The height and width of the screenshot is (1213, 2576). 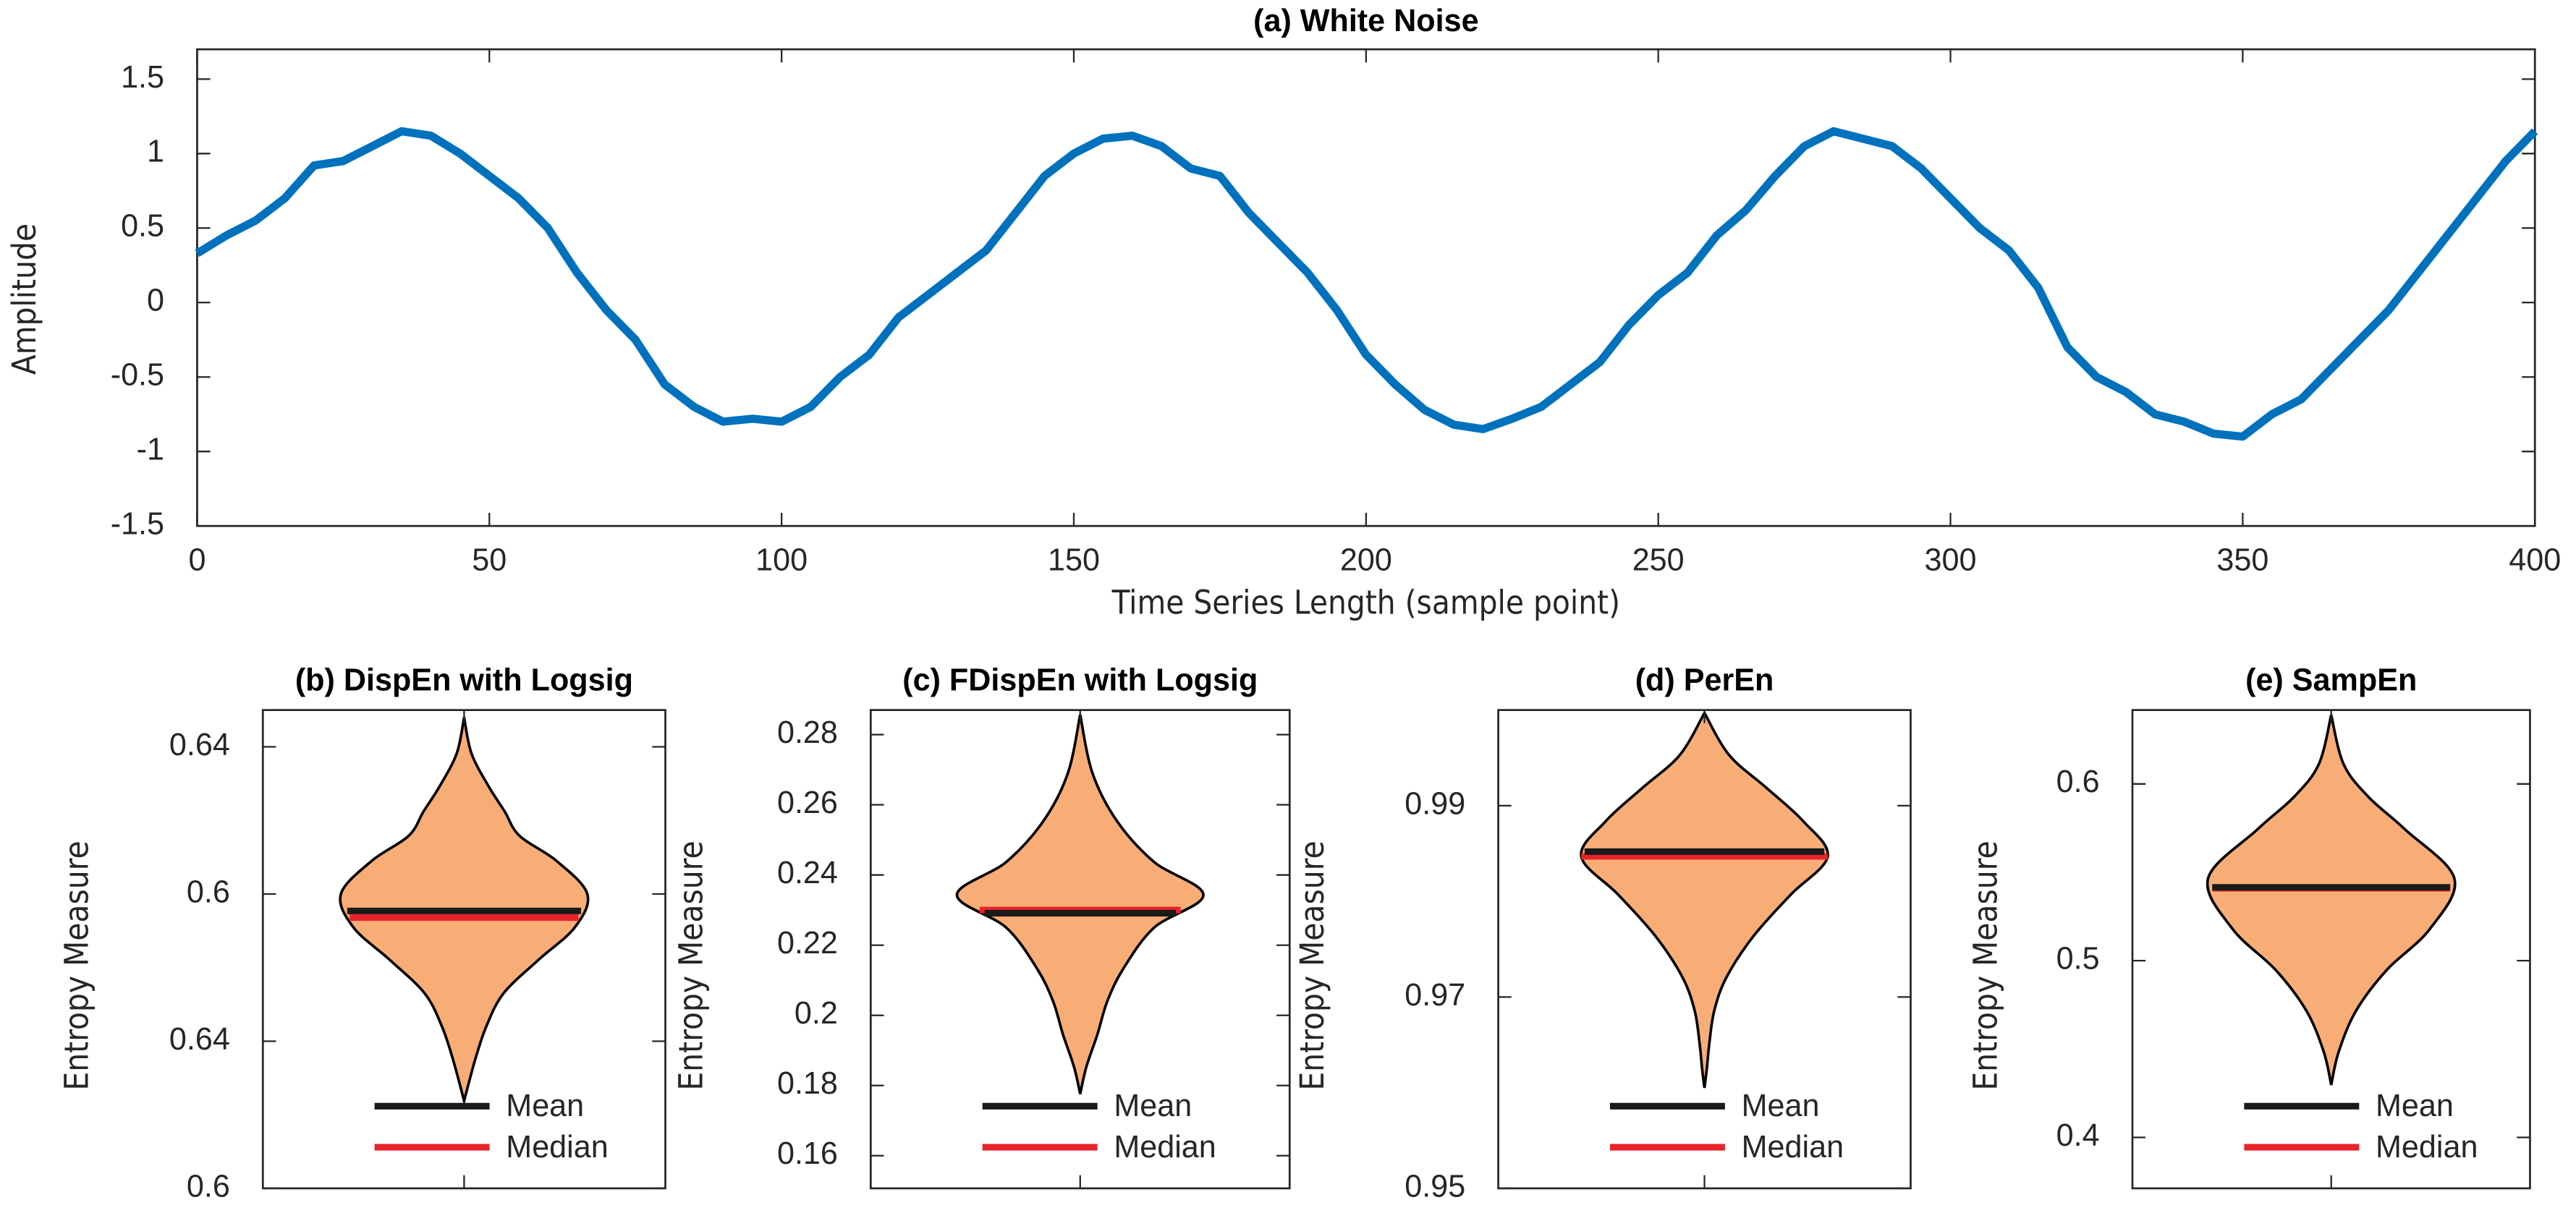 I want to click on y-tick-label: 0.99, so click(x=1434, y=804).